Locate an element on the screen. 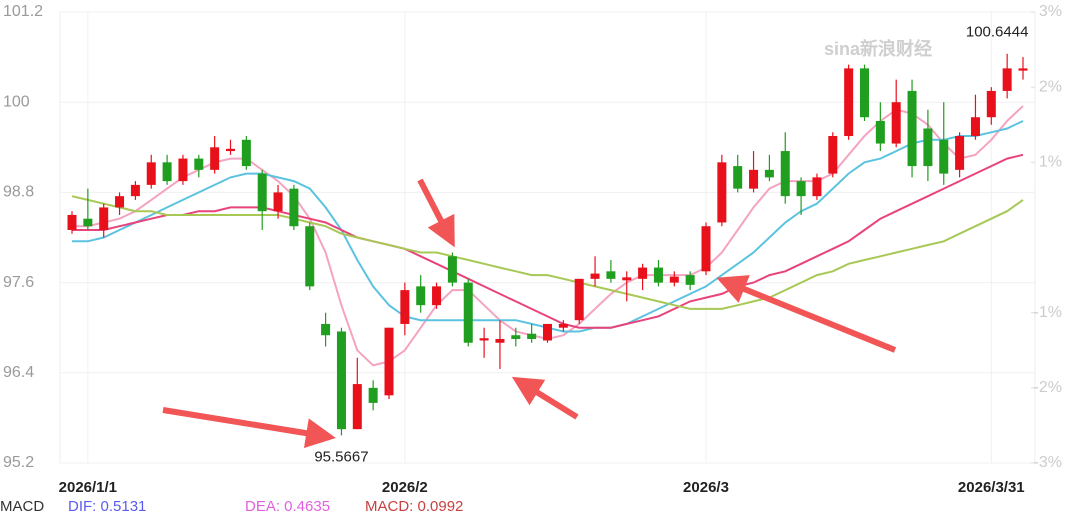 This screenshot has height=511, width=1080. price-annotation: 100.6444 is located at coordinates (997, 32).